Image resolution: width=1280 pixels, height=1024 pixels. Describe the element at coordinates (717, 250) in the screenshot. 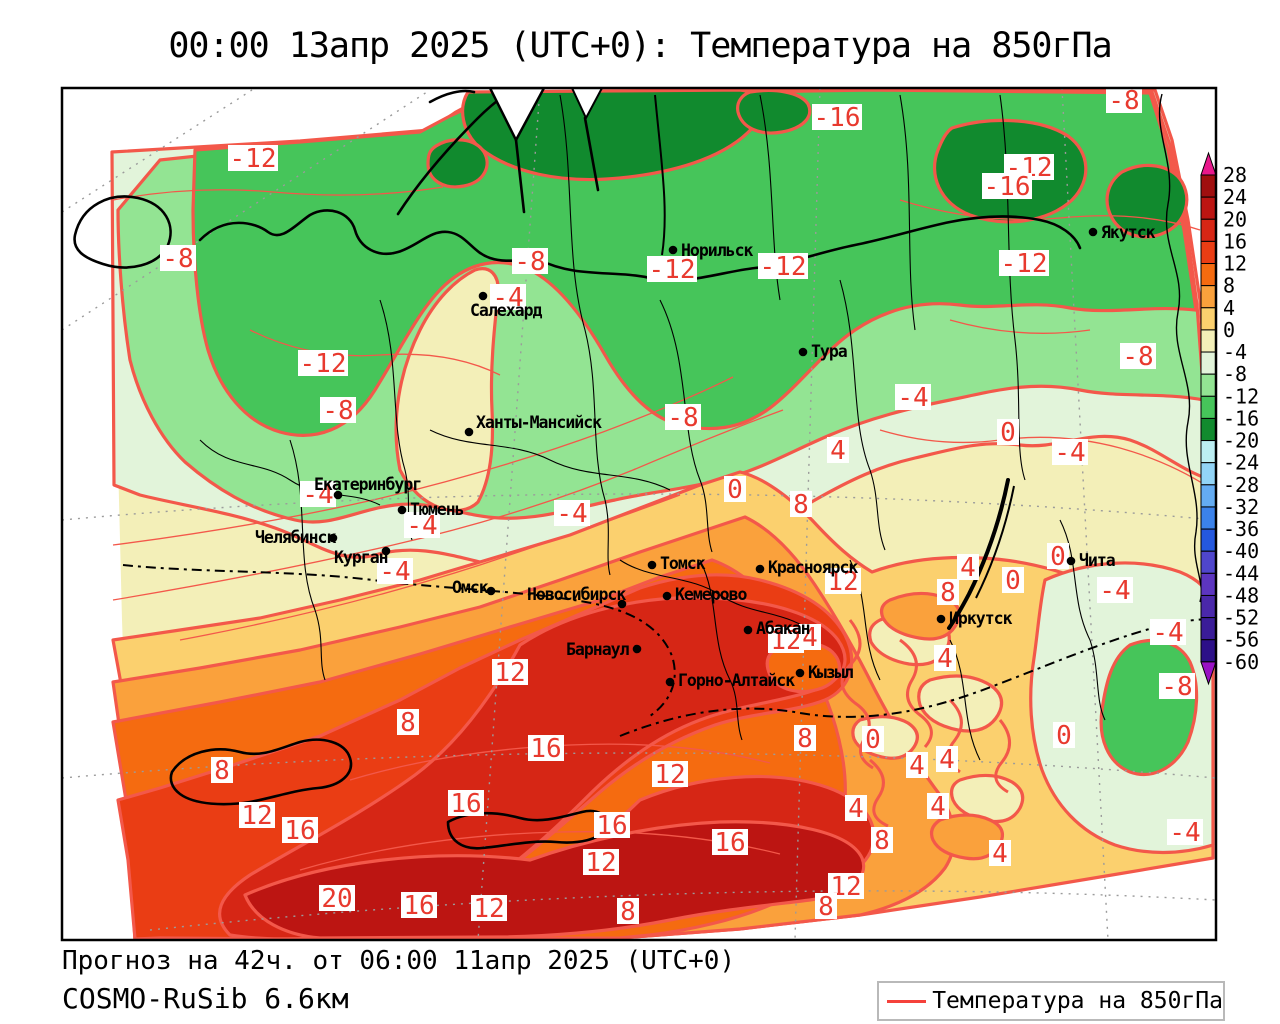

I see `city-label: Норильск` at that location.